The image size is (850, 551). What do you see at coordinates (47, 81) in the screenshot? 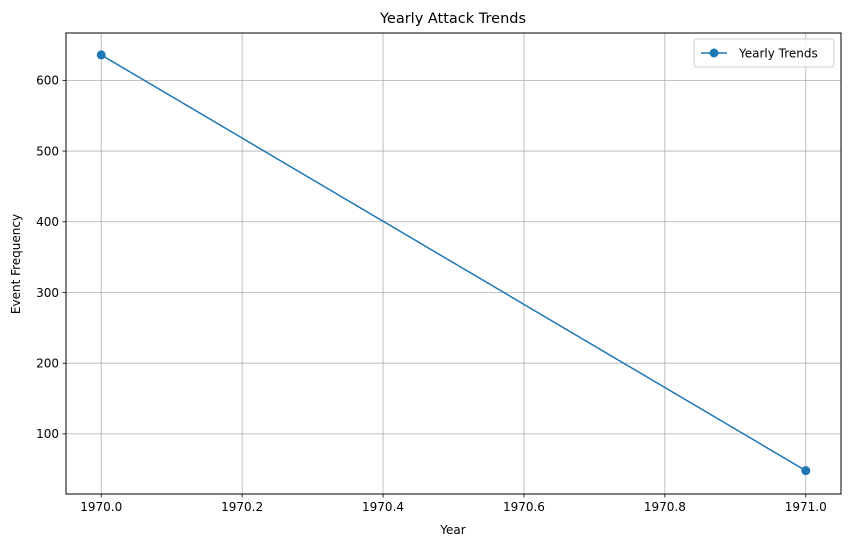
I see `y-tick-label: 600` at bounding box center [47, 81].